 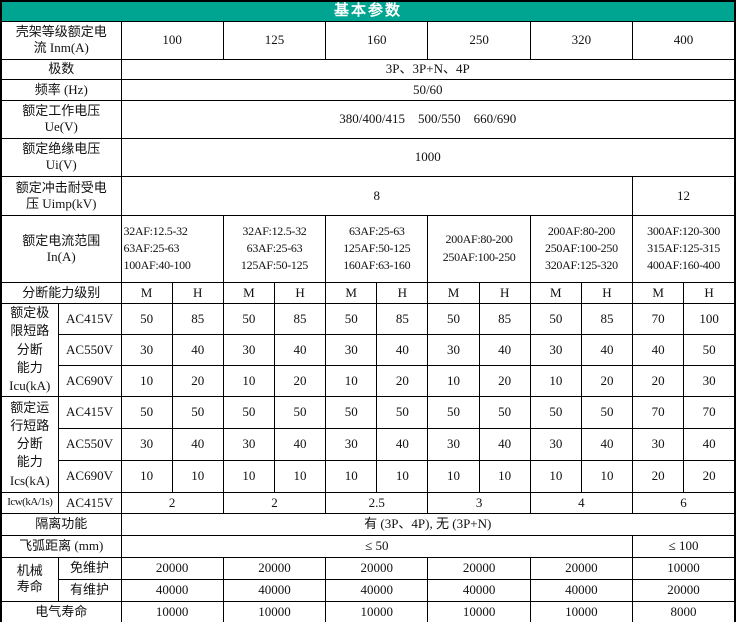 What do you see at coordinates (479, 248) in the screenshot?
I see `in-range-250: 200AF:80-200 250AF:100-250` at bounding box center [479, 248].